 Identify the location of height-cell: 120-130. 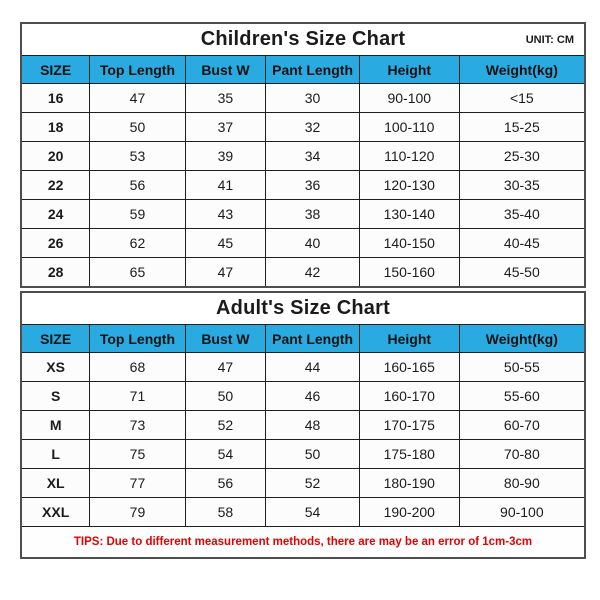
(409, 185).